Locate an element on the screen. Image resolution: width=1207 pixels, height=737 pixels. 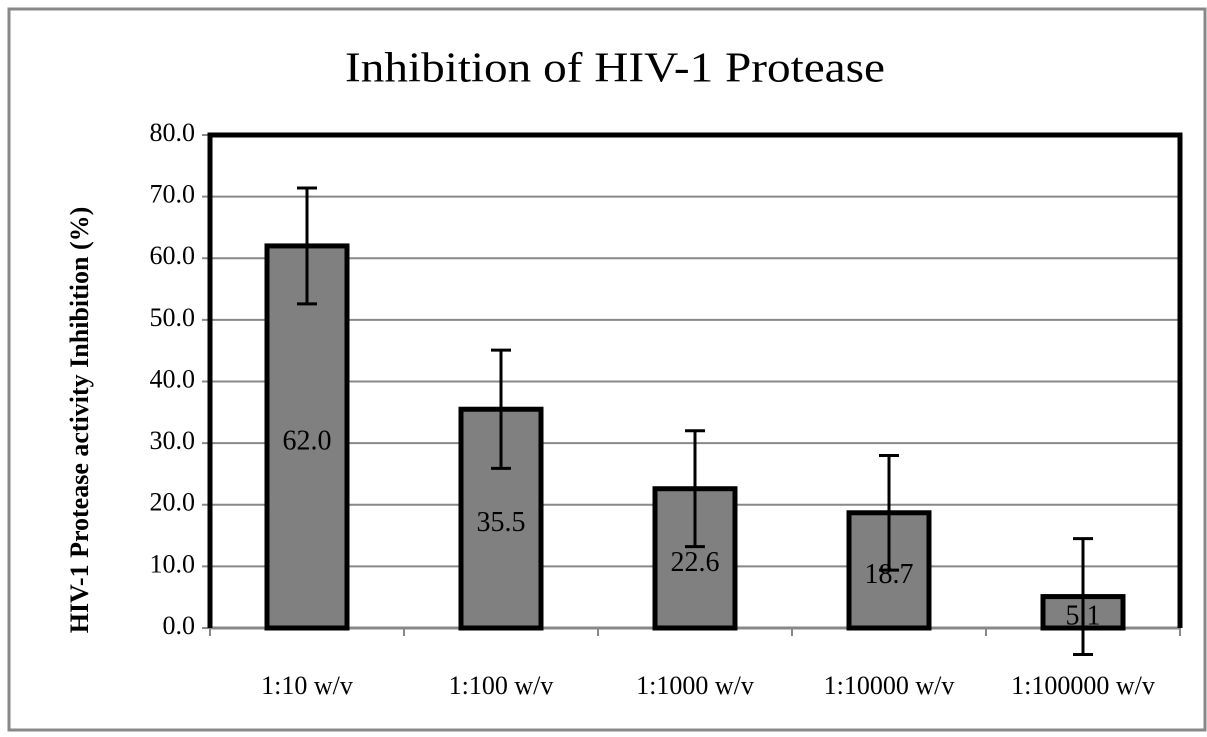
y-tick-label: 60.0 is located at coordinates (173, 255).